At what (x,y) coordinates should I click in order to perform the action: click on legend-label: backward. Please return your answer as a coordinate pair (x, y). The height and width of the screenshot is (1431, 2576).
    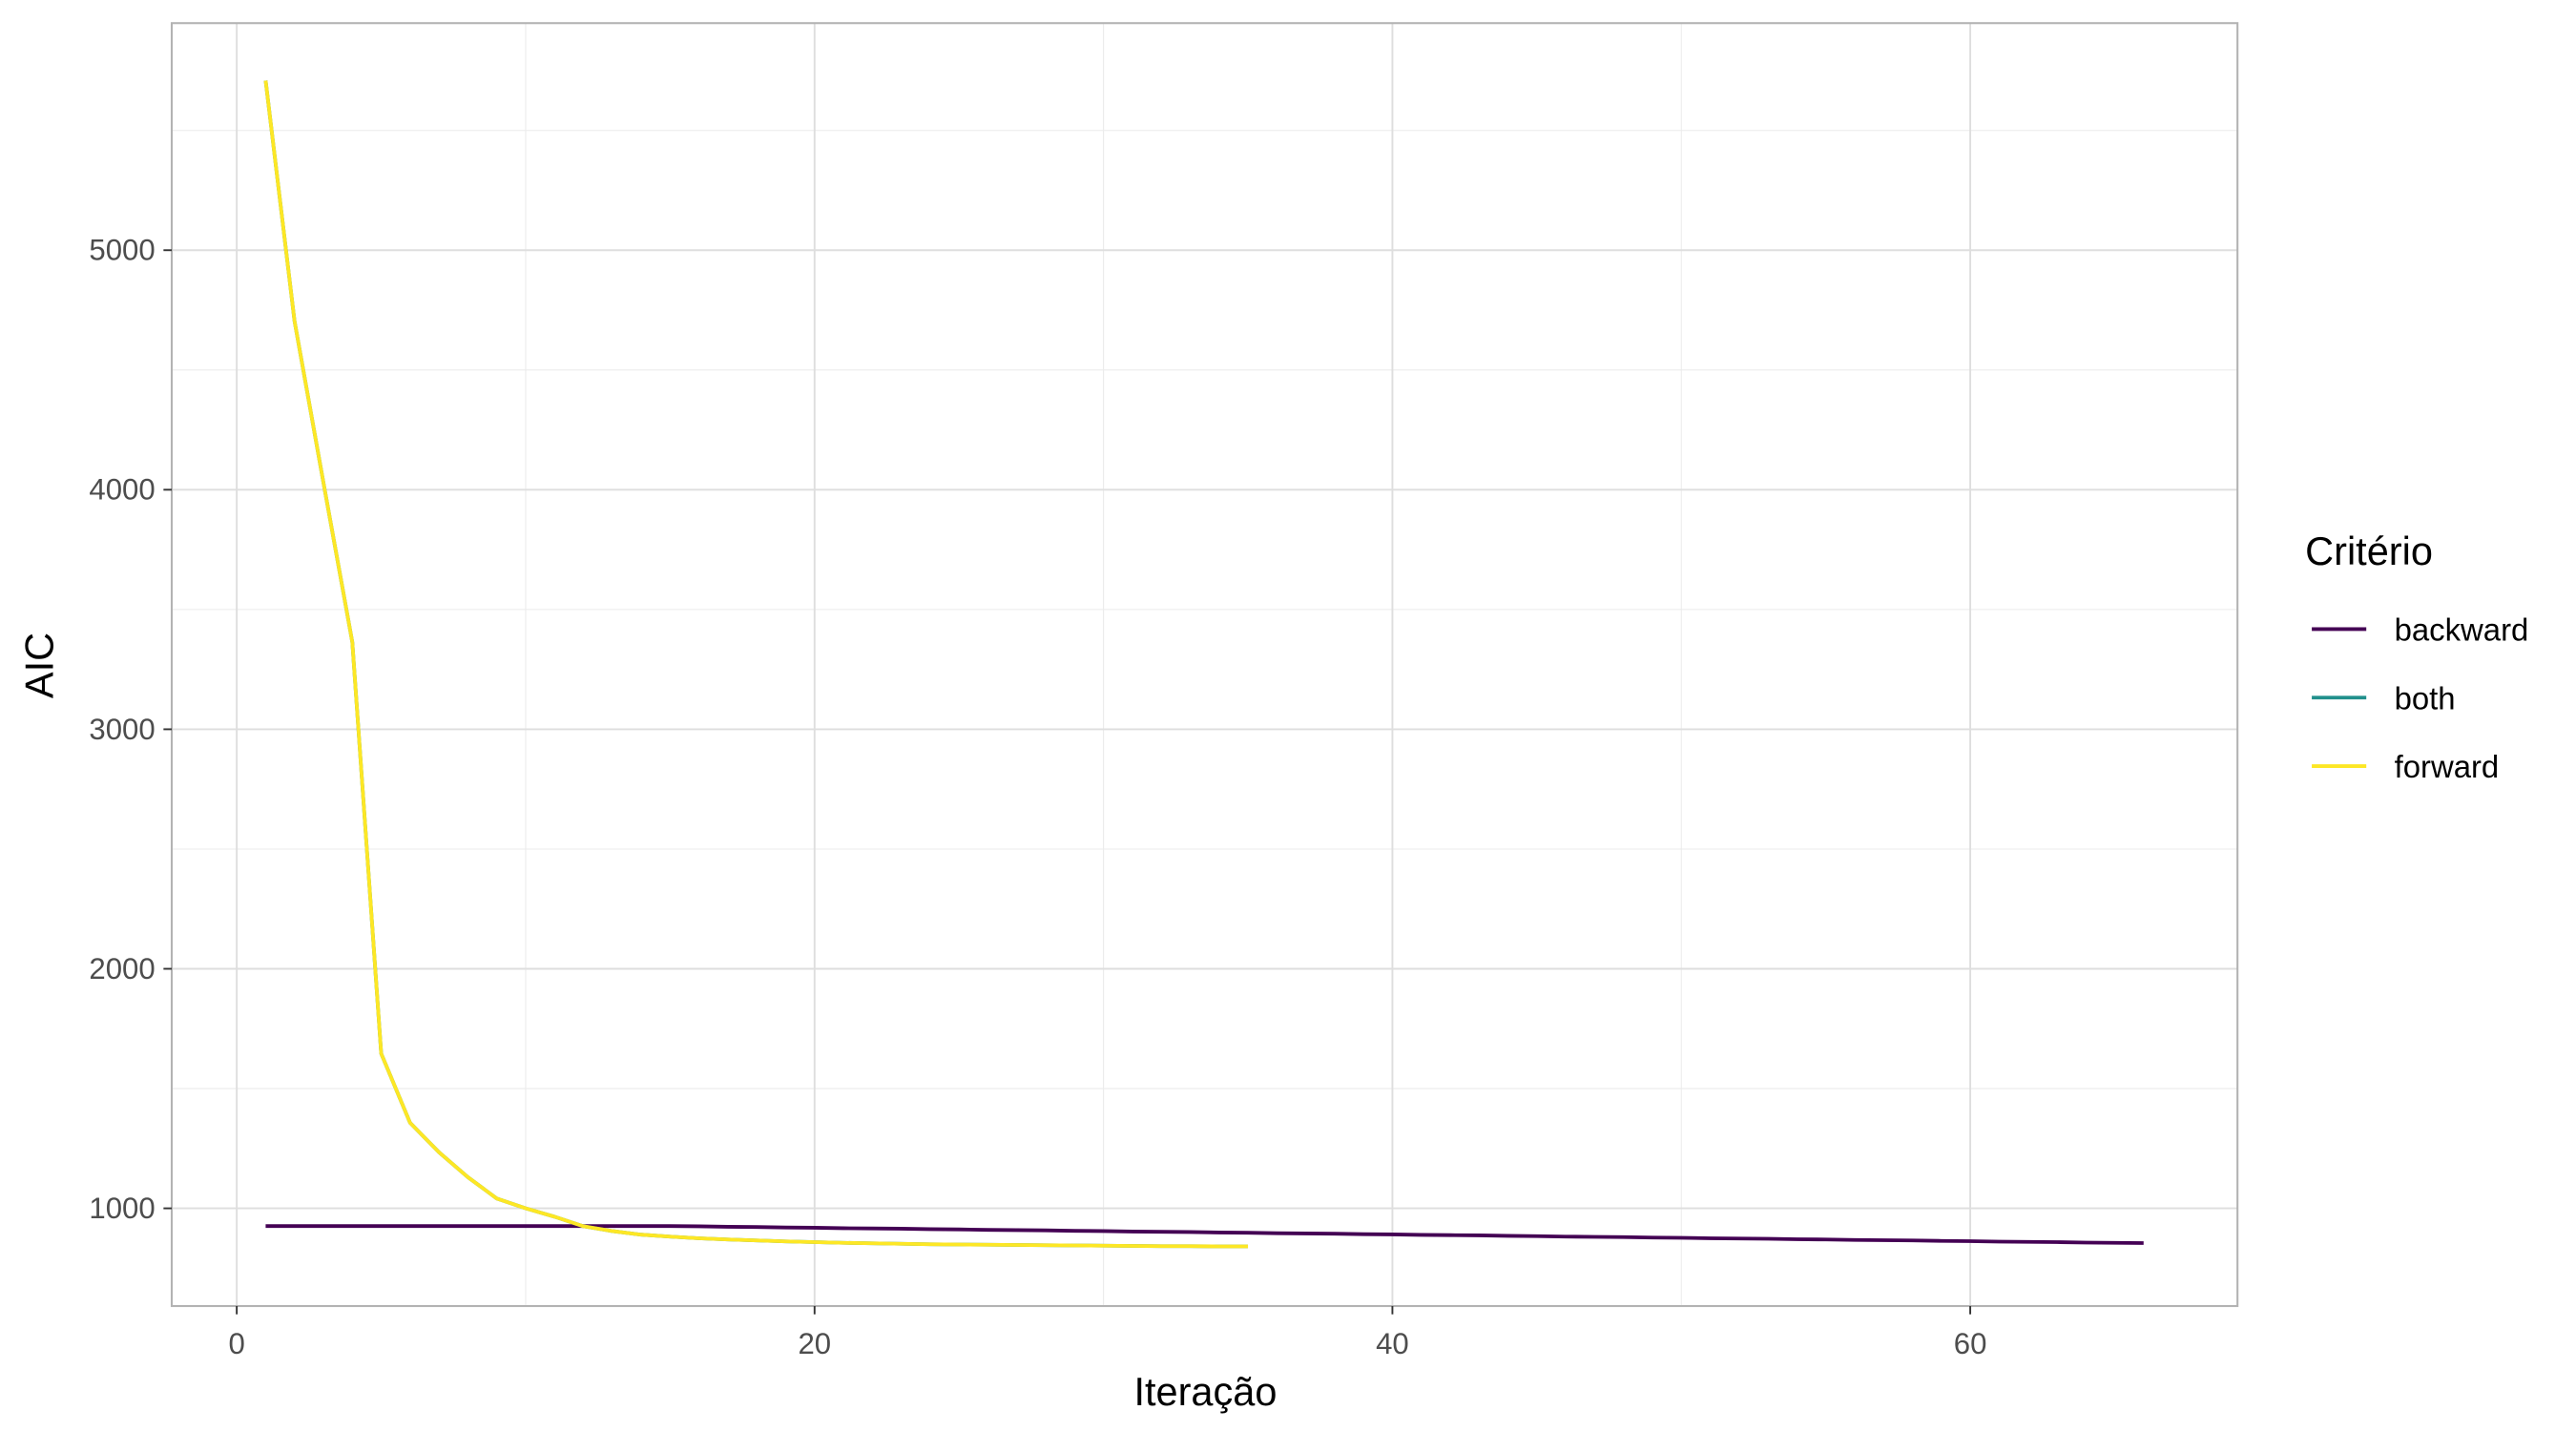
    Looking at the image, I should click on (2462, 630).